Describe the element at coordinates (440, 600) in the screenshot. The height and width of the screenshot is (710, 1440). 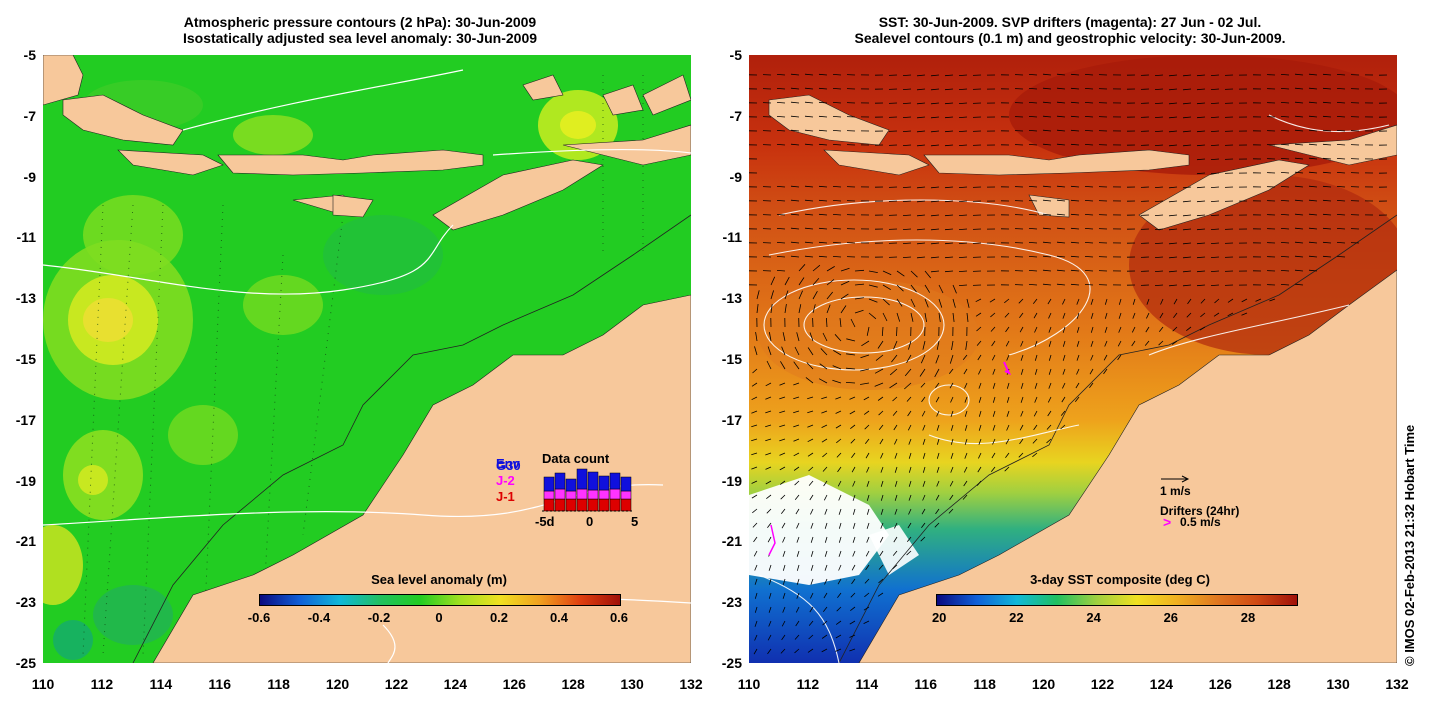
I see `sla-colorbar` at that location.